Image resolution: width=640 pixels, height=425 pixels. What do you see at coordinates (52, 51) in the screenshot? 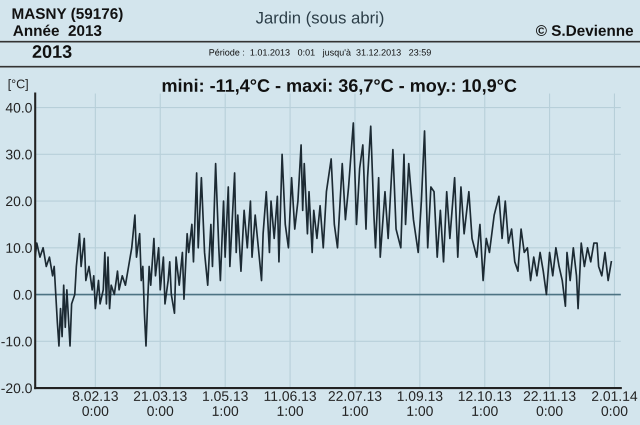
I see `text: 2013` at bounding box center [52, 51].